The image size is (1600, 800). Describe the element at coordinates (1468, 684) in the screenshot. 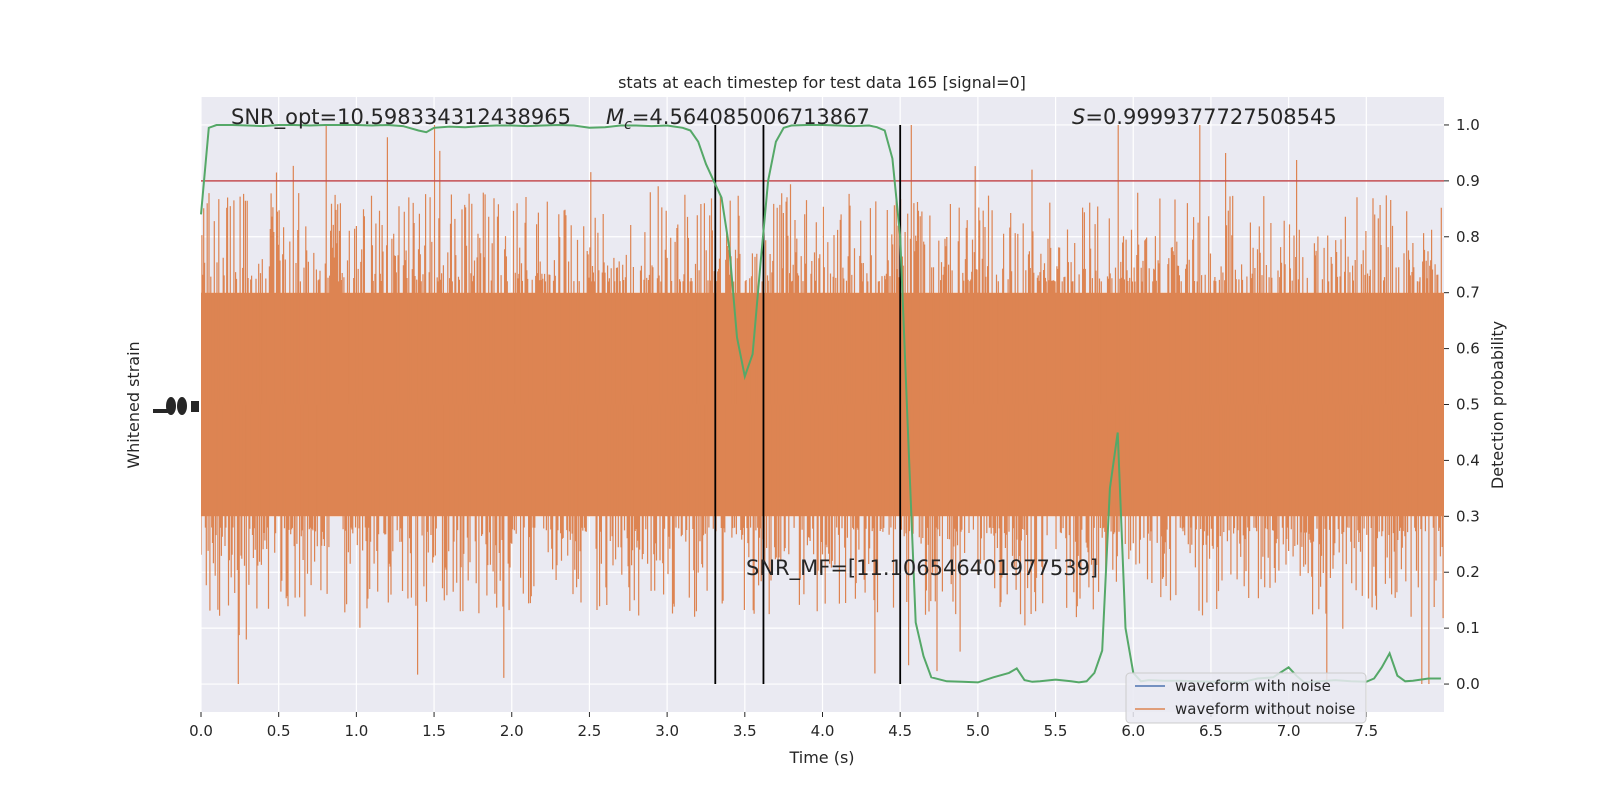

I see `y-tick-label: 0.0` at that location.